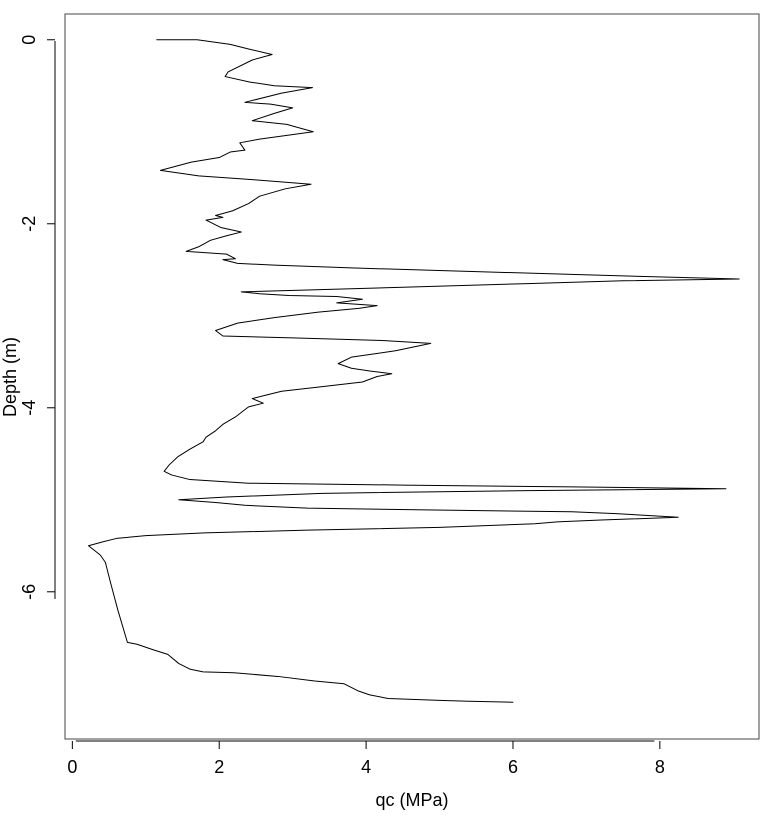  I want to click on x-axis-label: qc (MPa), so click(411, 800).